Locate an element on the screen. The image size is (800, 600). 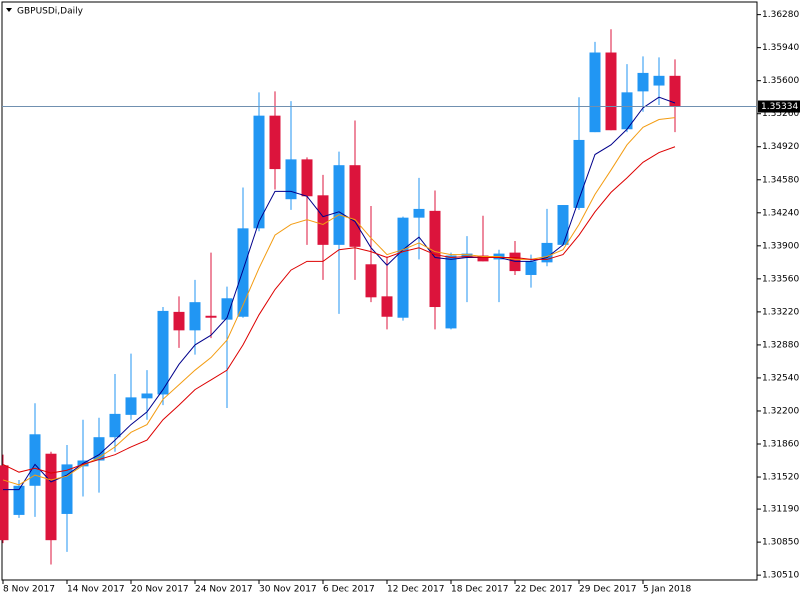
chart-title: GBPUSDi,Daily is located at coordinates (50, 12).